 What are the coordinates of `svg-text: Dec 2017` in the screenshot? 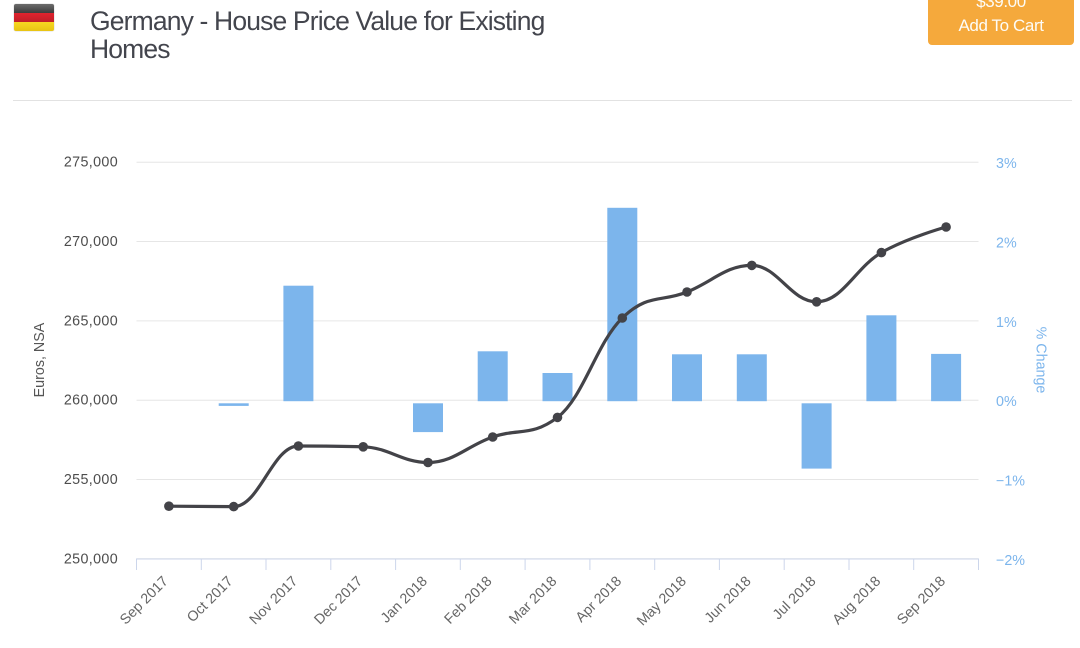 It's located at (338, 600).